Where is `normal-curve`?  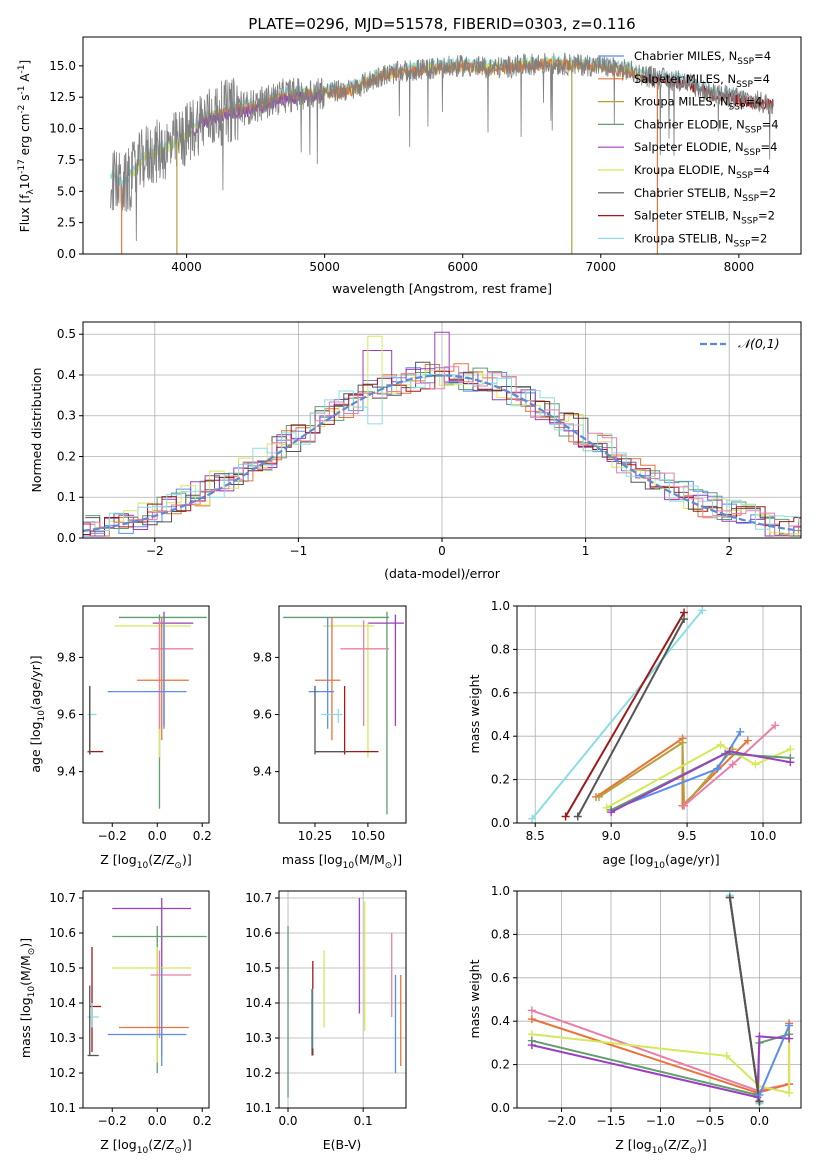
normal-curve is located at coordinates (441, 453).